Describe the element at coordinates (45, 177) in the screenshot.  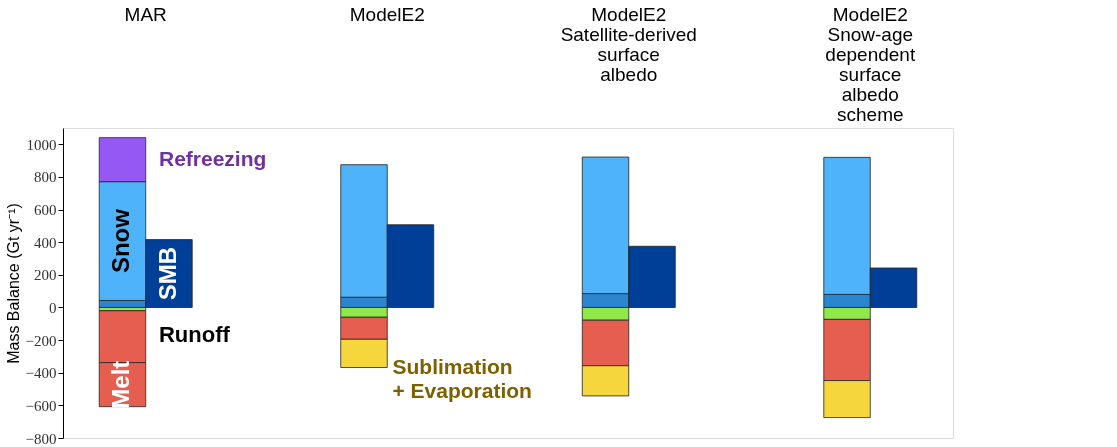
I see `y-tick-label: 800` at that location.